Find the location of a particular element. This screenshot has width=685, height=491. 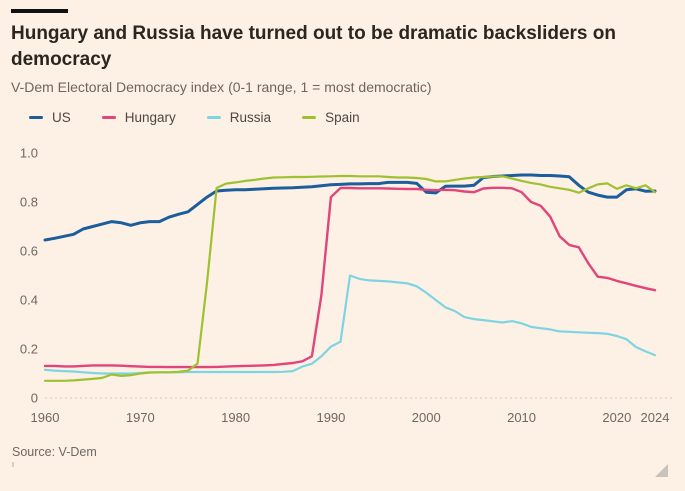

line-series-us is located at coordinates (350, 207).